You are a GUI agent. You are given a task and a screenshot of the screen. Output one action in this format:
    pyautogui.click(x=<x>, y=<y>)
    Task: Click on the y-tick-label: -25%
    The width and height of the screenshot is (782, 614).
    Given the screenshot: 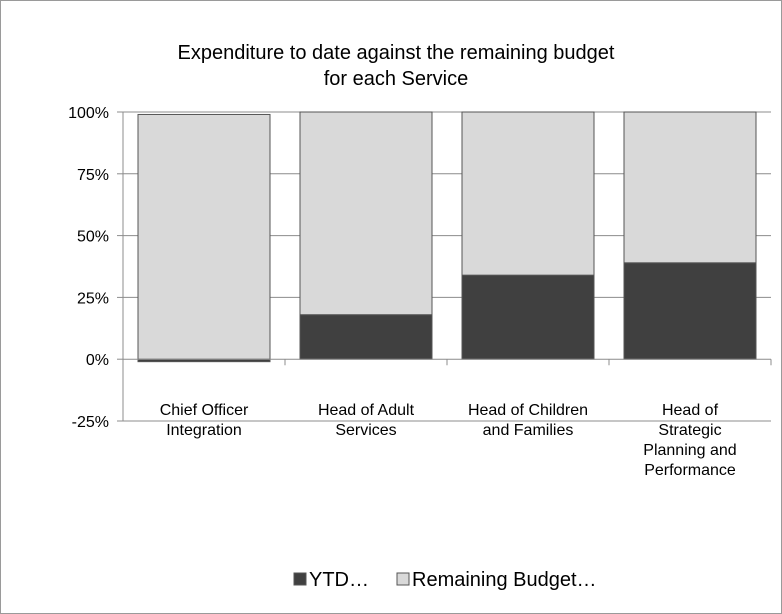 What is the action you would take?
    pyautogui.click(x=90, y=422)
    